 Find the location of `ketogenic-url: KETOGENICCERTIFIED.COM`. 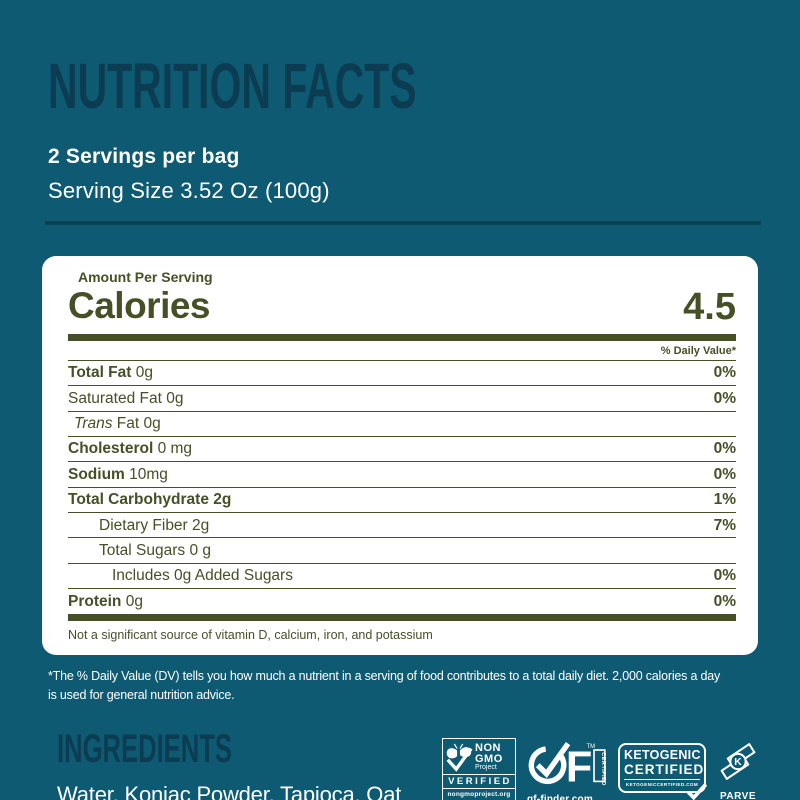

ketogenic-url: KETOGENICCERTIFIED.COM is located at coordinates (662, 783).